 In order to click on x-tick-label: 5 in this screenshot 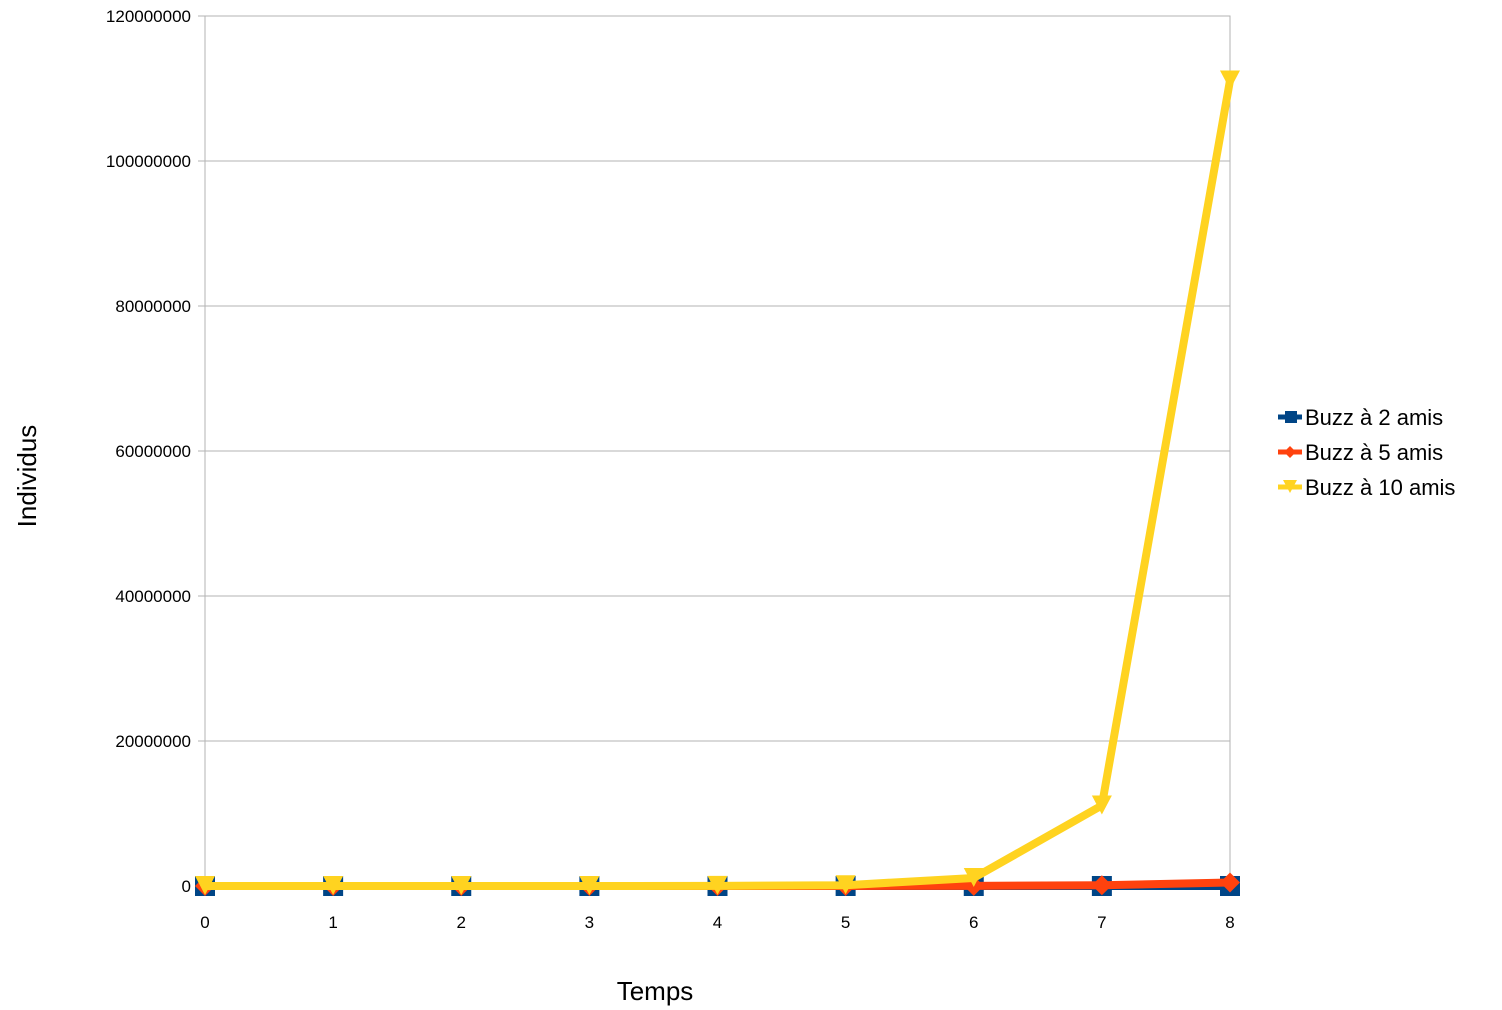, I will do `click(845, 922)`.